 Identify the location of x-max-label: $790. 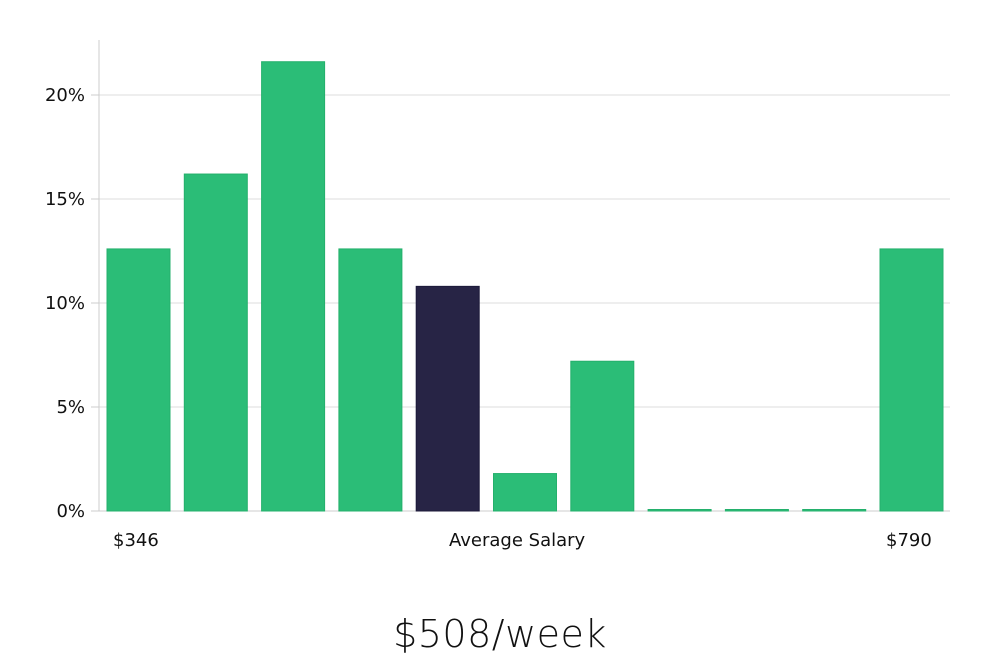
(909, 540).